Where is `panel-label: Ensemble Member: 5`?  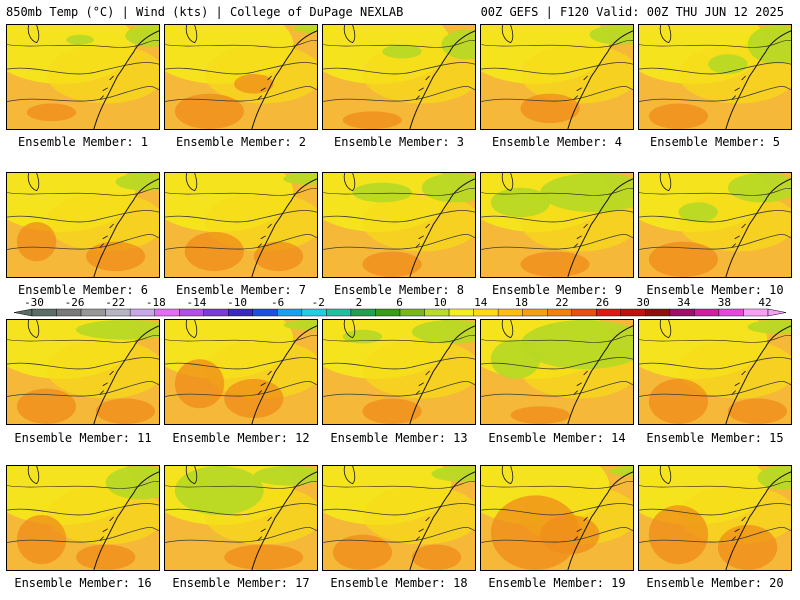
panel-label: Ensemble Member: 5 is located at coordinates (715, 142).